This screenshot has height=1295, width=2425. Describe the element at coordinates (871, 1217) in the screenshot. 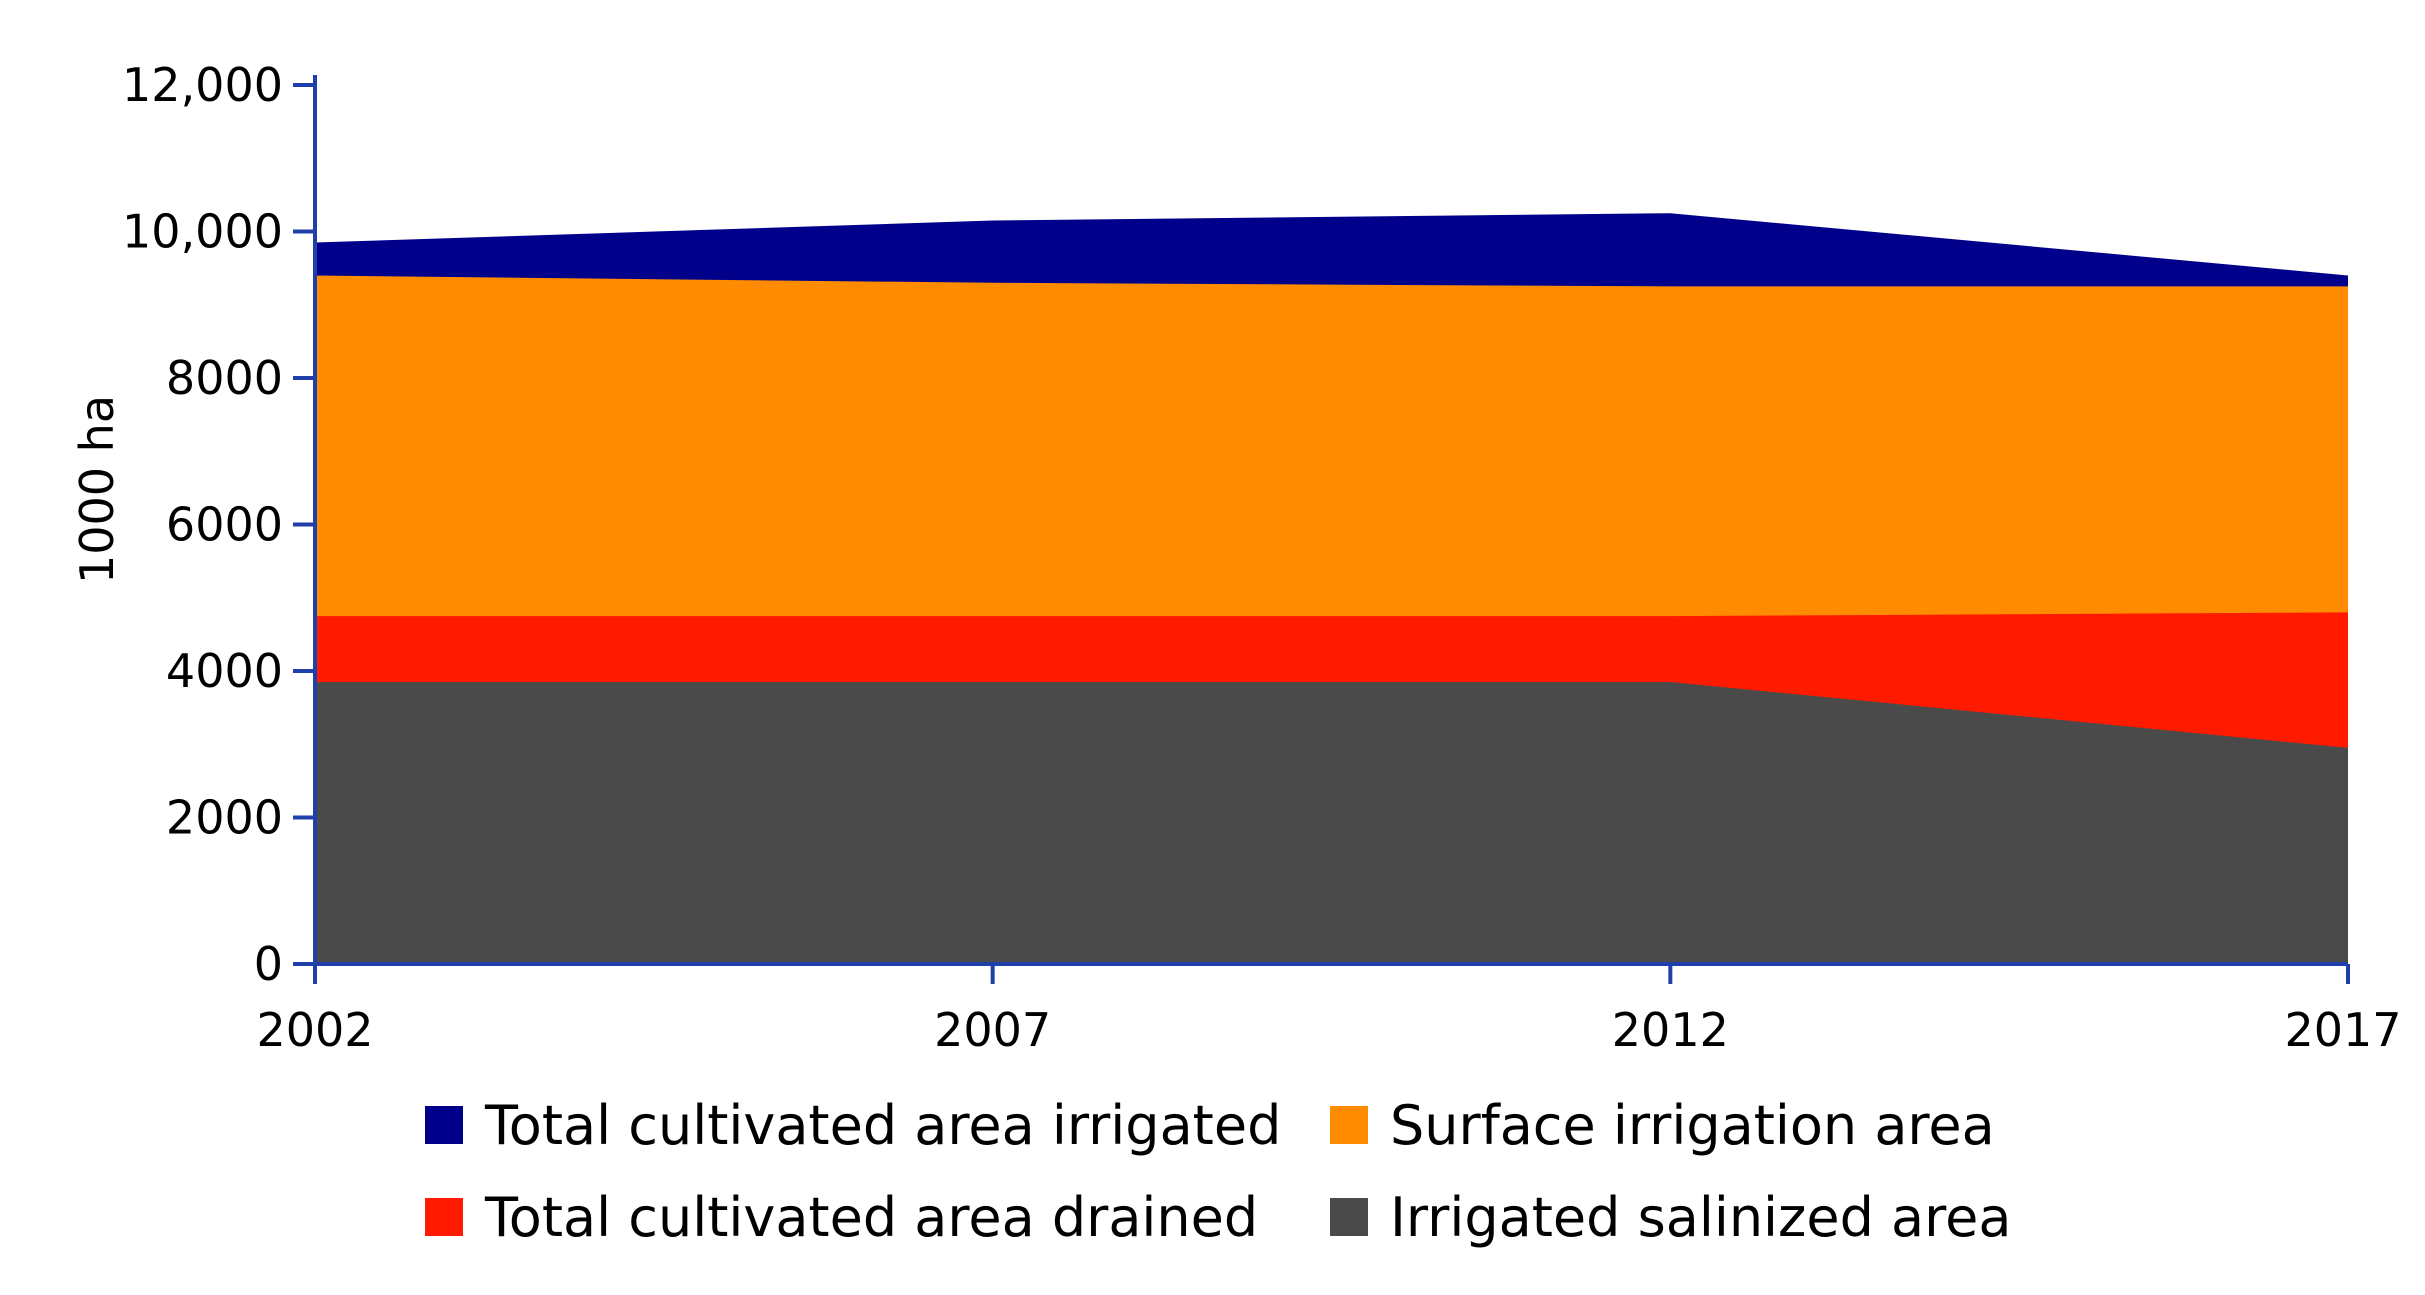

I see `legend-label: Total cultivated area drained` at that location.